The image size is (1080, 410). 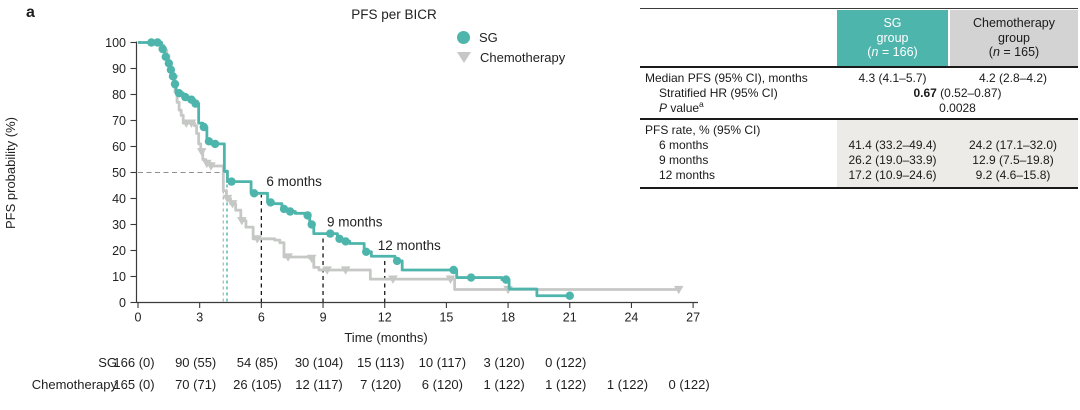 What do you see at coordinates (693, 318) in the screenshot?
I see `x-tick-label: 27` at bounding box center [693, 318].